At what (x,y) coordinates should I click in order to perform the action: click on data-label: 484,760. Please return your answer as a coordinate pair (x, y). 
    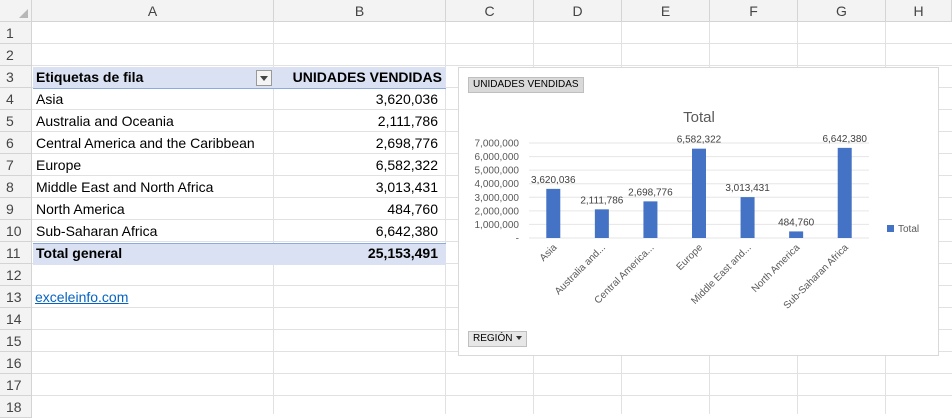
    Looking at the image, I should click on (796, 222).